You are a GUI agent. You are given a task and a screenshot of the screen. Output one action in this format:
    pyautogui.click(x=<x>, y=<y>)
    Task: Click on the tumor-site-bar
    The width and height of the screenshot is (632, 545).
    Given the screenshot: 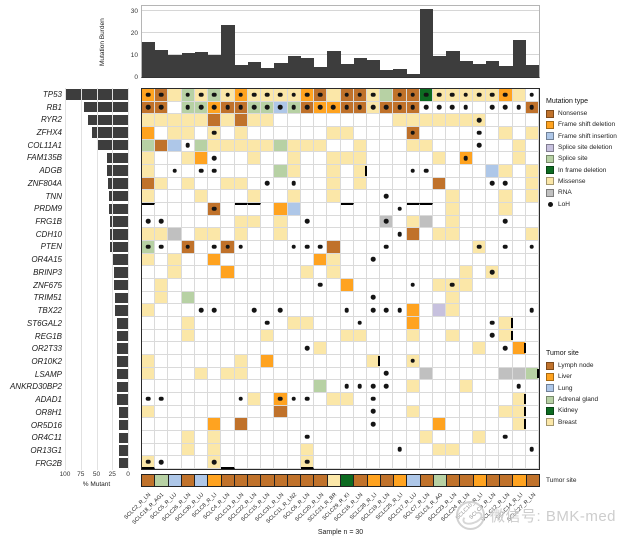 What is the action you would take?
    pyautogui.click(x=340, y=480)
    